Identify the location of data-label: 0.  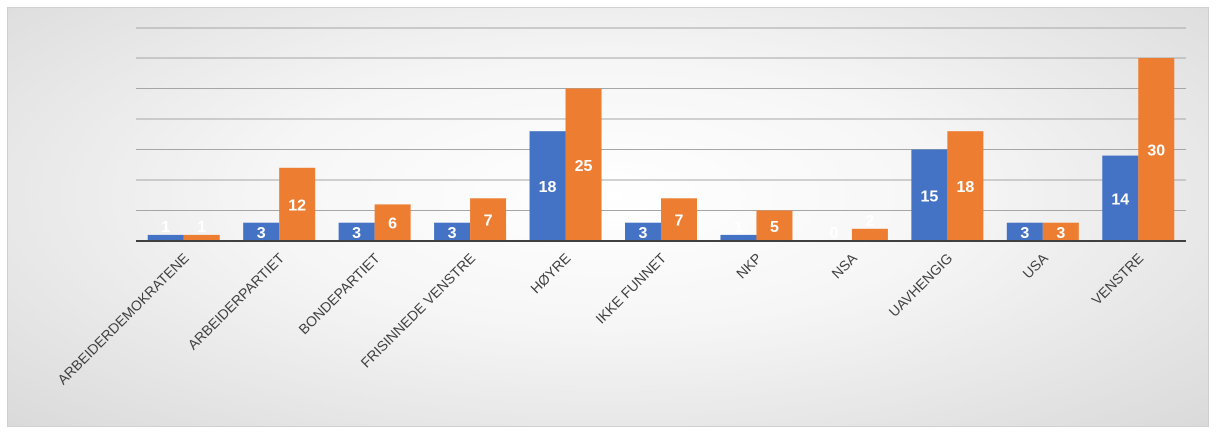
(833, 233).